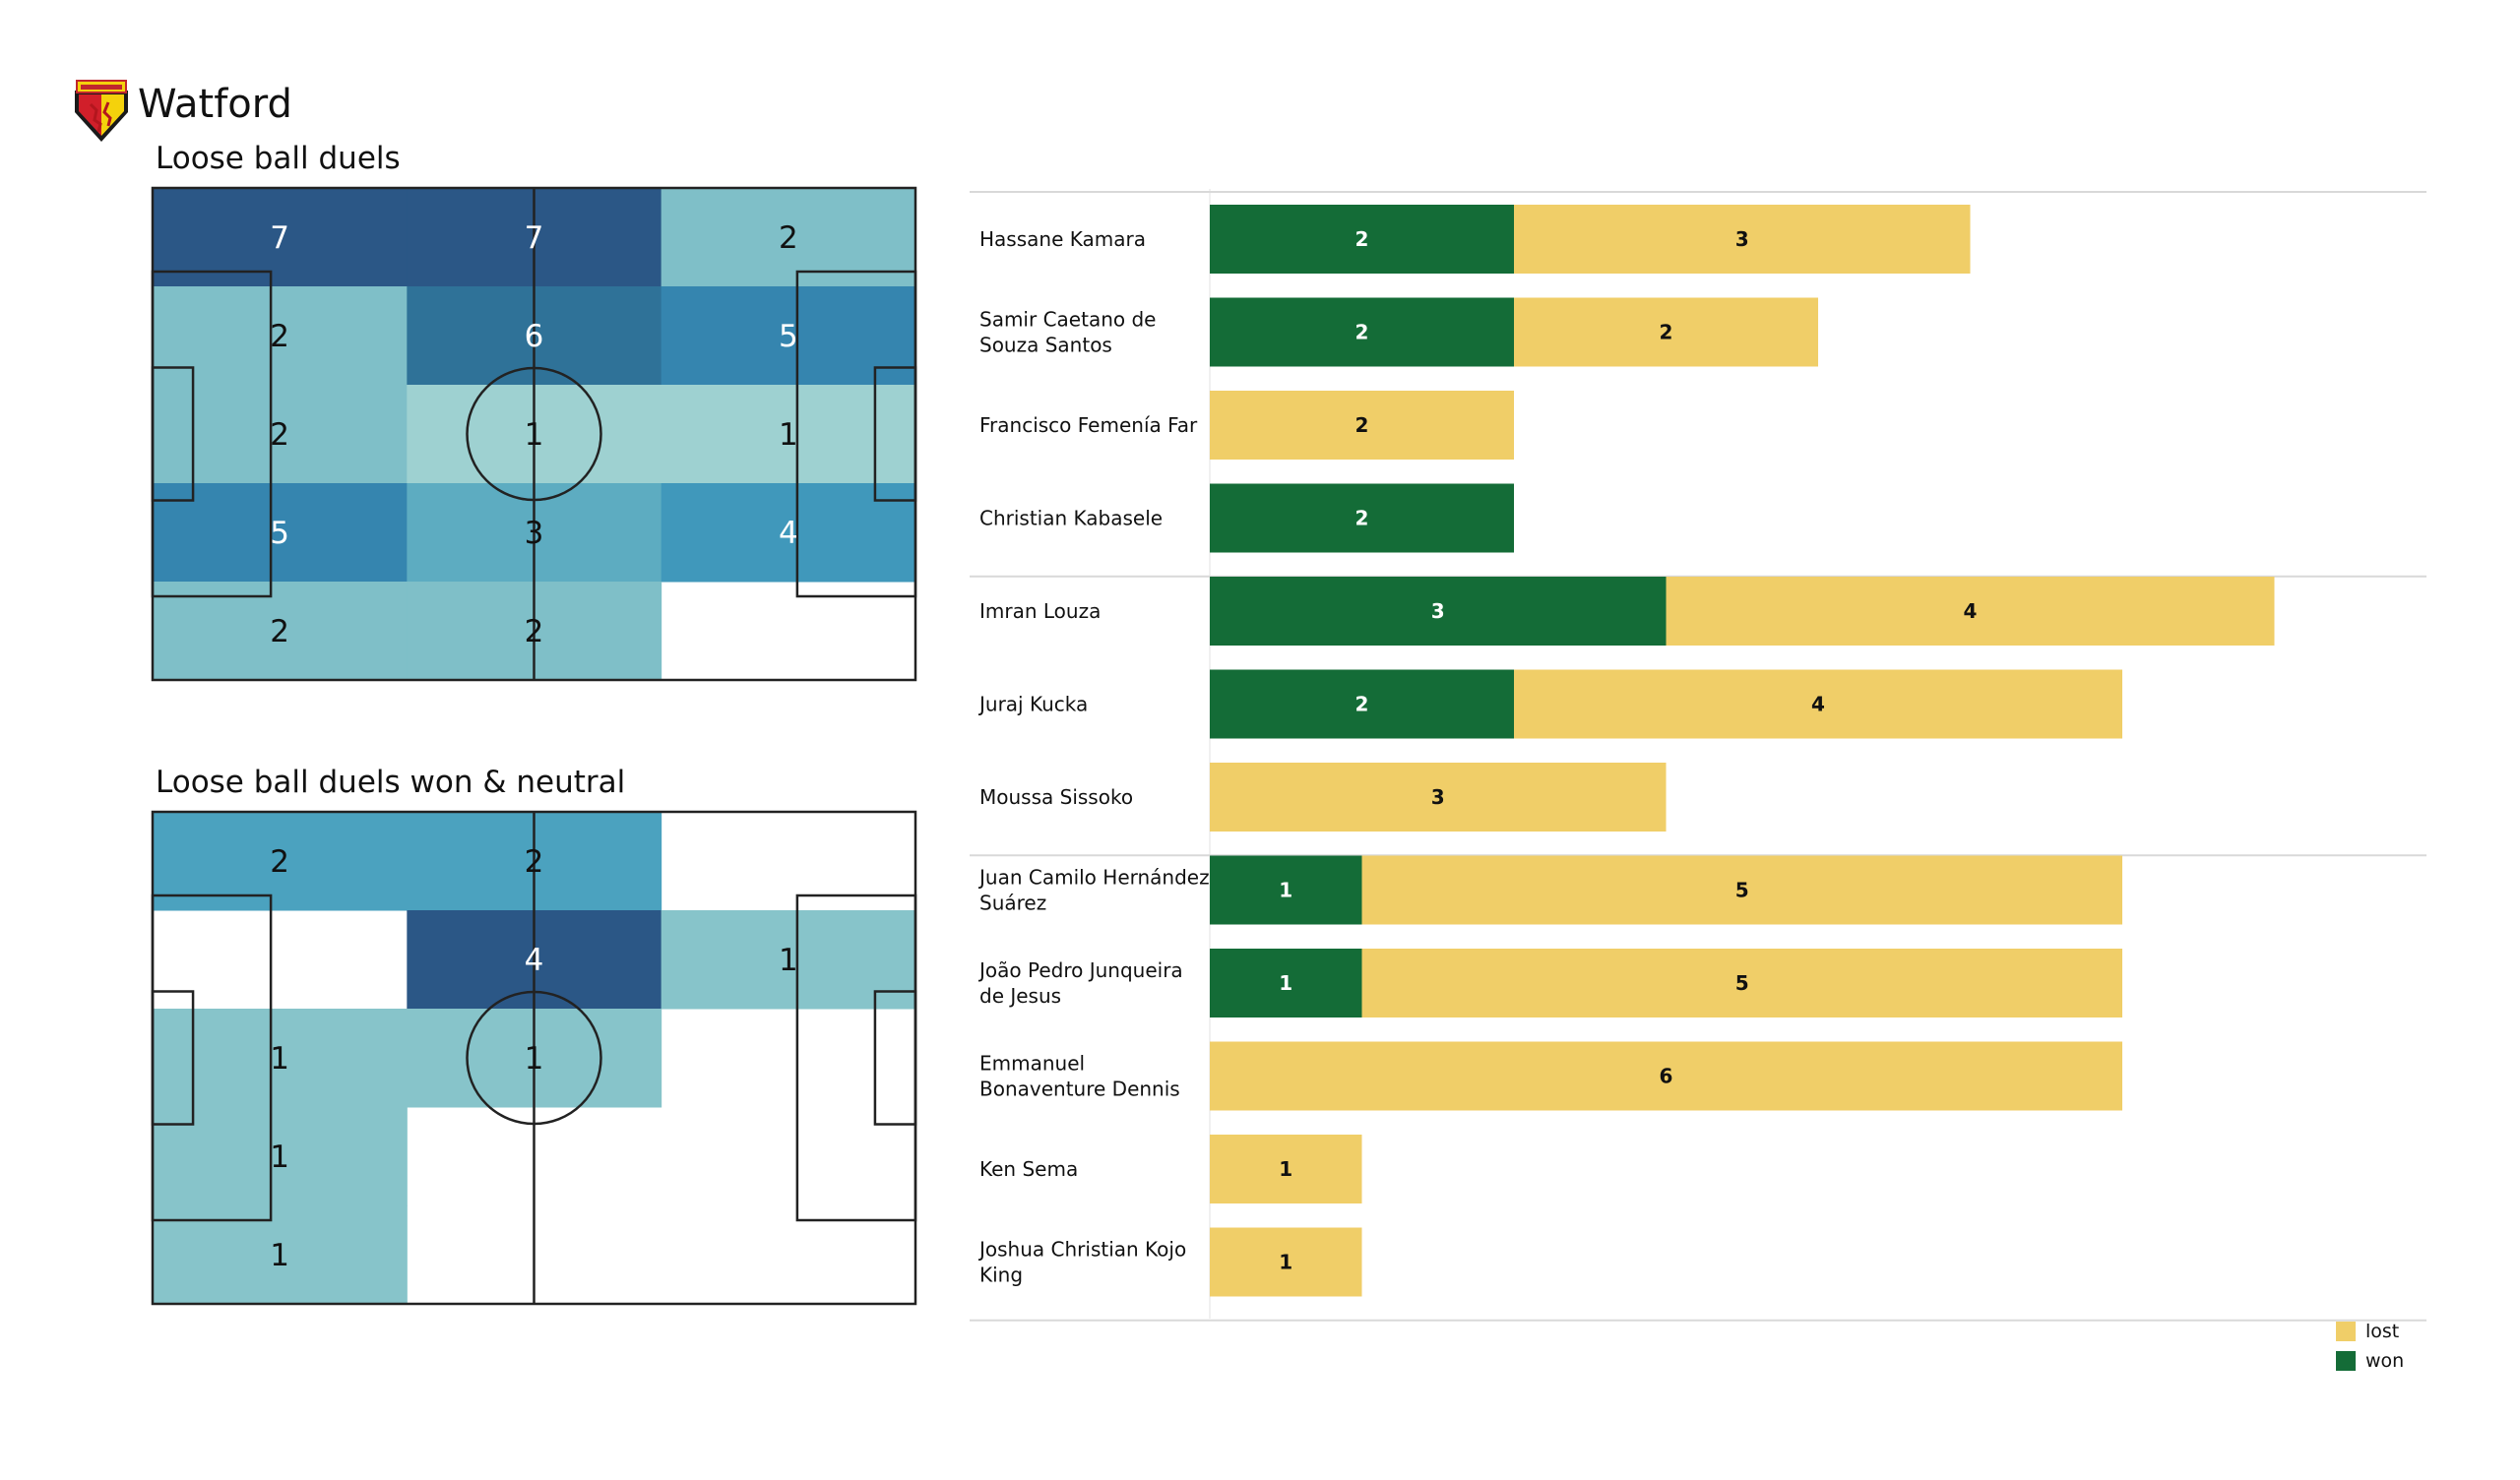 Image resolution: width=2520 pixels, height=1480 pixels. What do you see at coordinates (1080, 983) in the screenshot?
I see `player-name-label: João Pedro Junqueira de Jesus` at bounding box center [1080, 983].